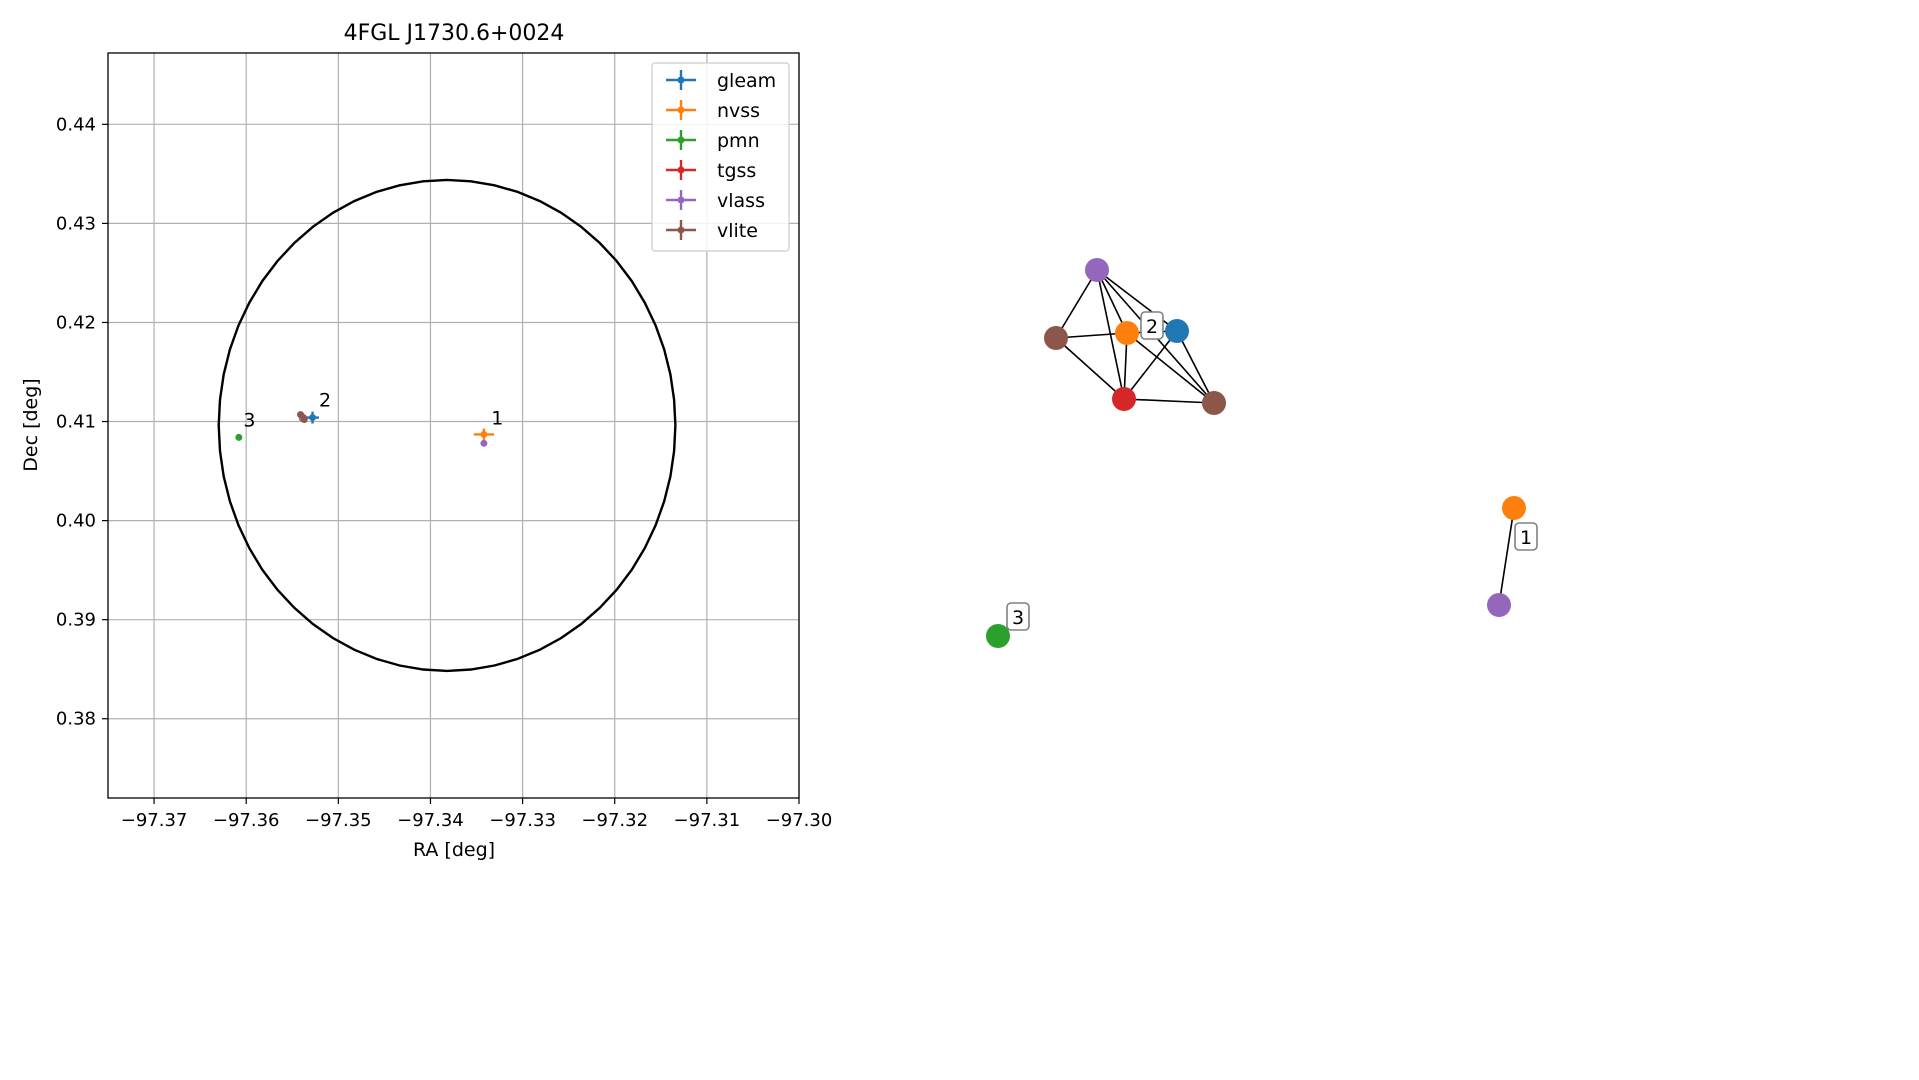 This screenshot has height=1080, width=1919. What do you see at coordinates (736, 171) in the screenshot?
I see `legend-label: tgss` at bounding box center [736, 171].